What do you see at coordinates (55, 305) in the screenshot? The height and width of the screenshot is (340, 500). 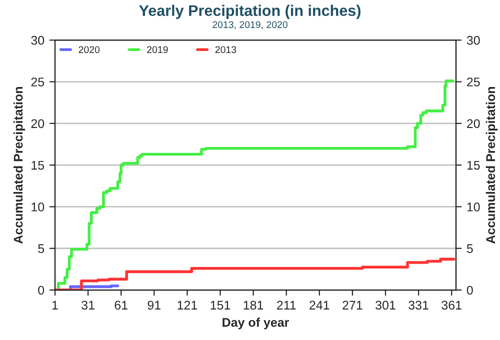 I see `x-tick-label: 1` at bounding box center [55, 305].